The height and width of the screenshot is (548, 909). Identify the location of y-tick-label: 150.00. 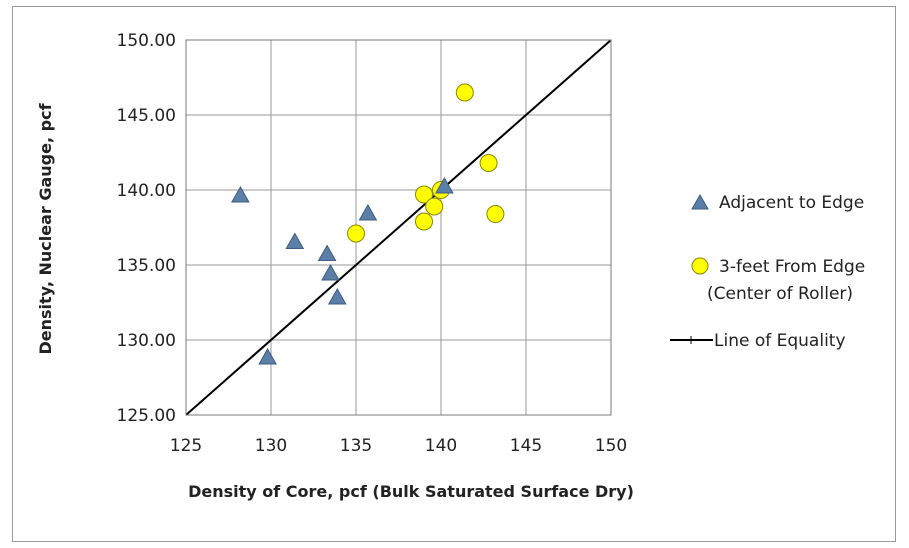
(146, 41).